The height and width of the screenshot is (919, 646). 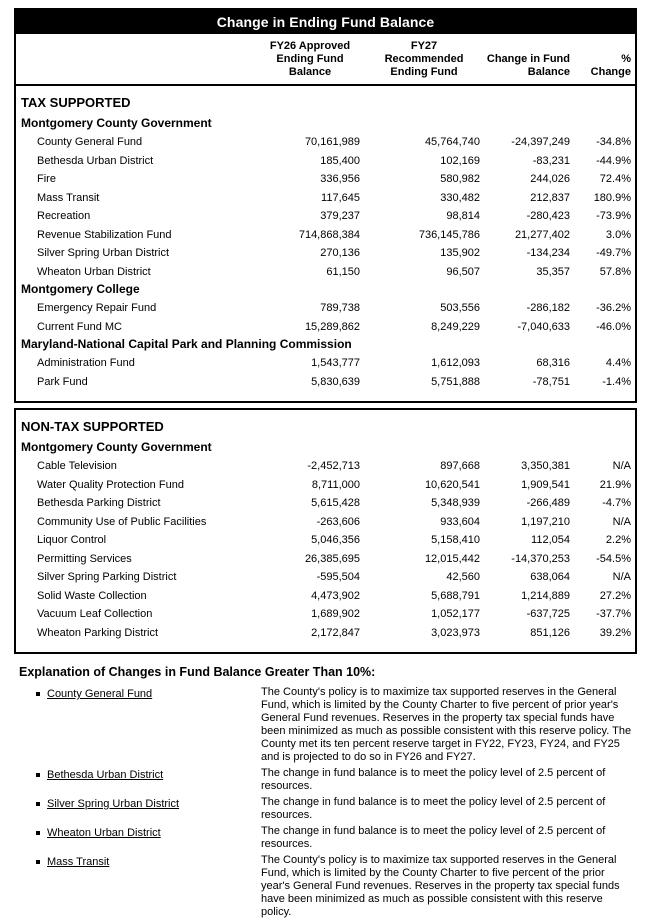 I want to click on fy26-value: 4,473,902, so click(x=335, y=595).